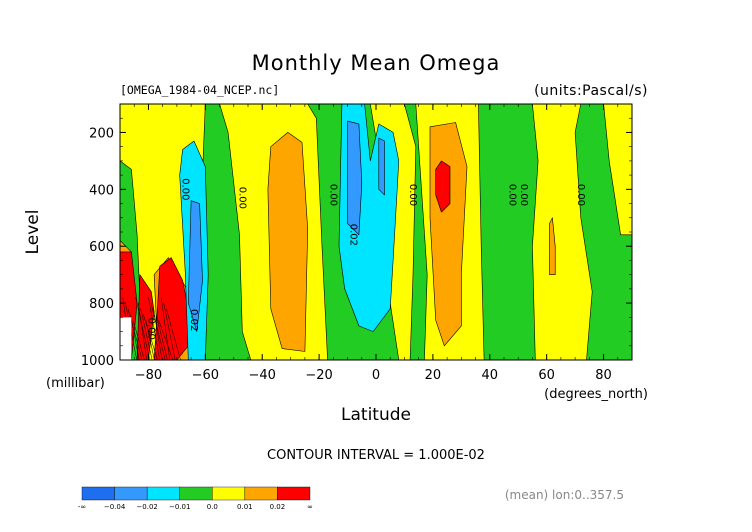 The image size is (752, 532). I want to click on x-tick-label: −20, so click(318, 375).